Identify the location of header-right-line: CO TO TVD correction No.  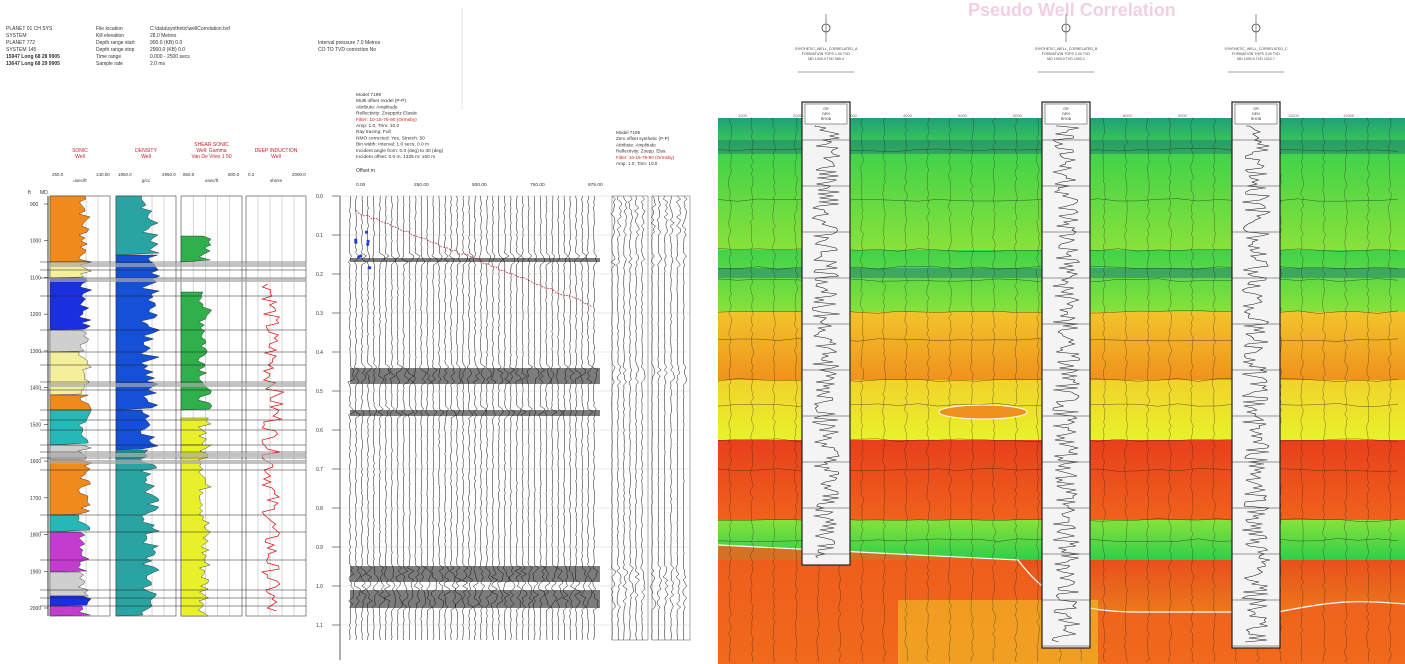
(347, 50).